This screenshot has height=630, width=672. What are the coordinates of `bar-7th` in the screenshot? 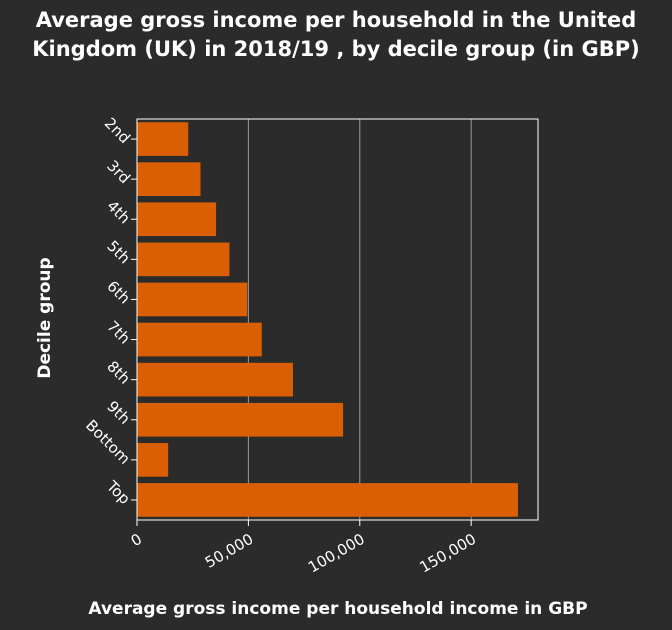 It's located at (199, 339).